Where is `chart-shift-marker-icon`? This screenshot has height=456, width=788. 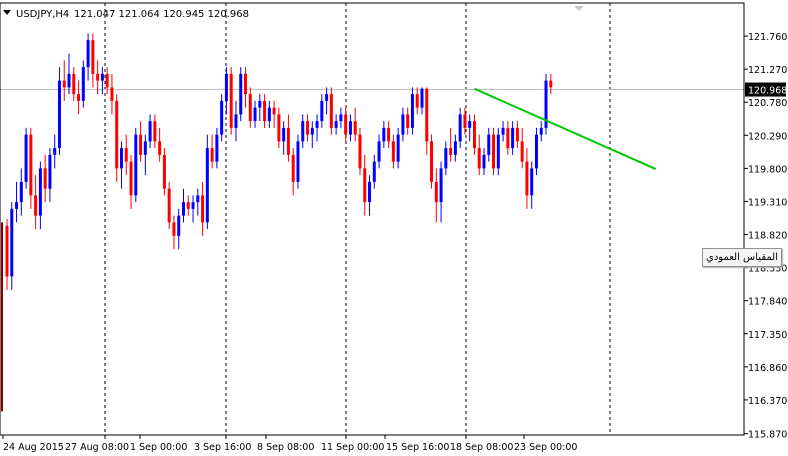 chart-shift-marker-icon is located at coordinates (579, 8).